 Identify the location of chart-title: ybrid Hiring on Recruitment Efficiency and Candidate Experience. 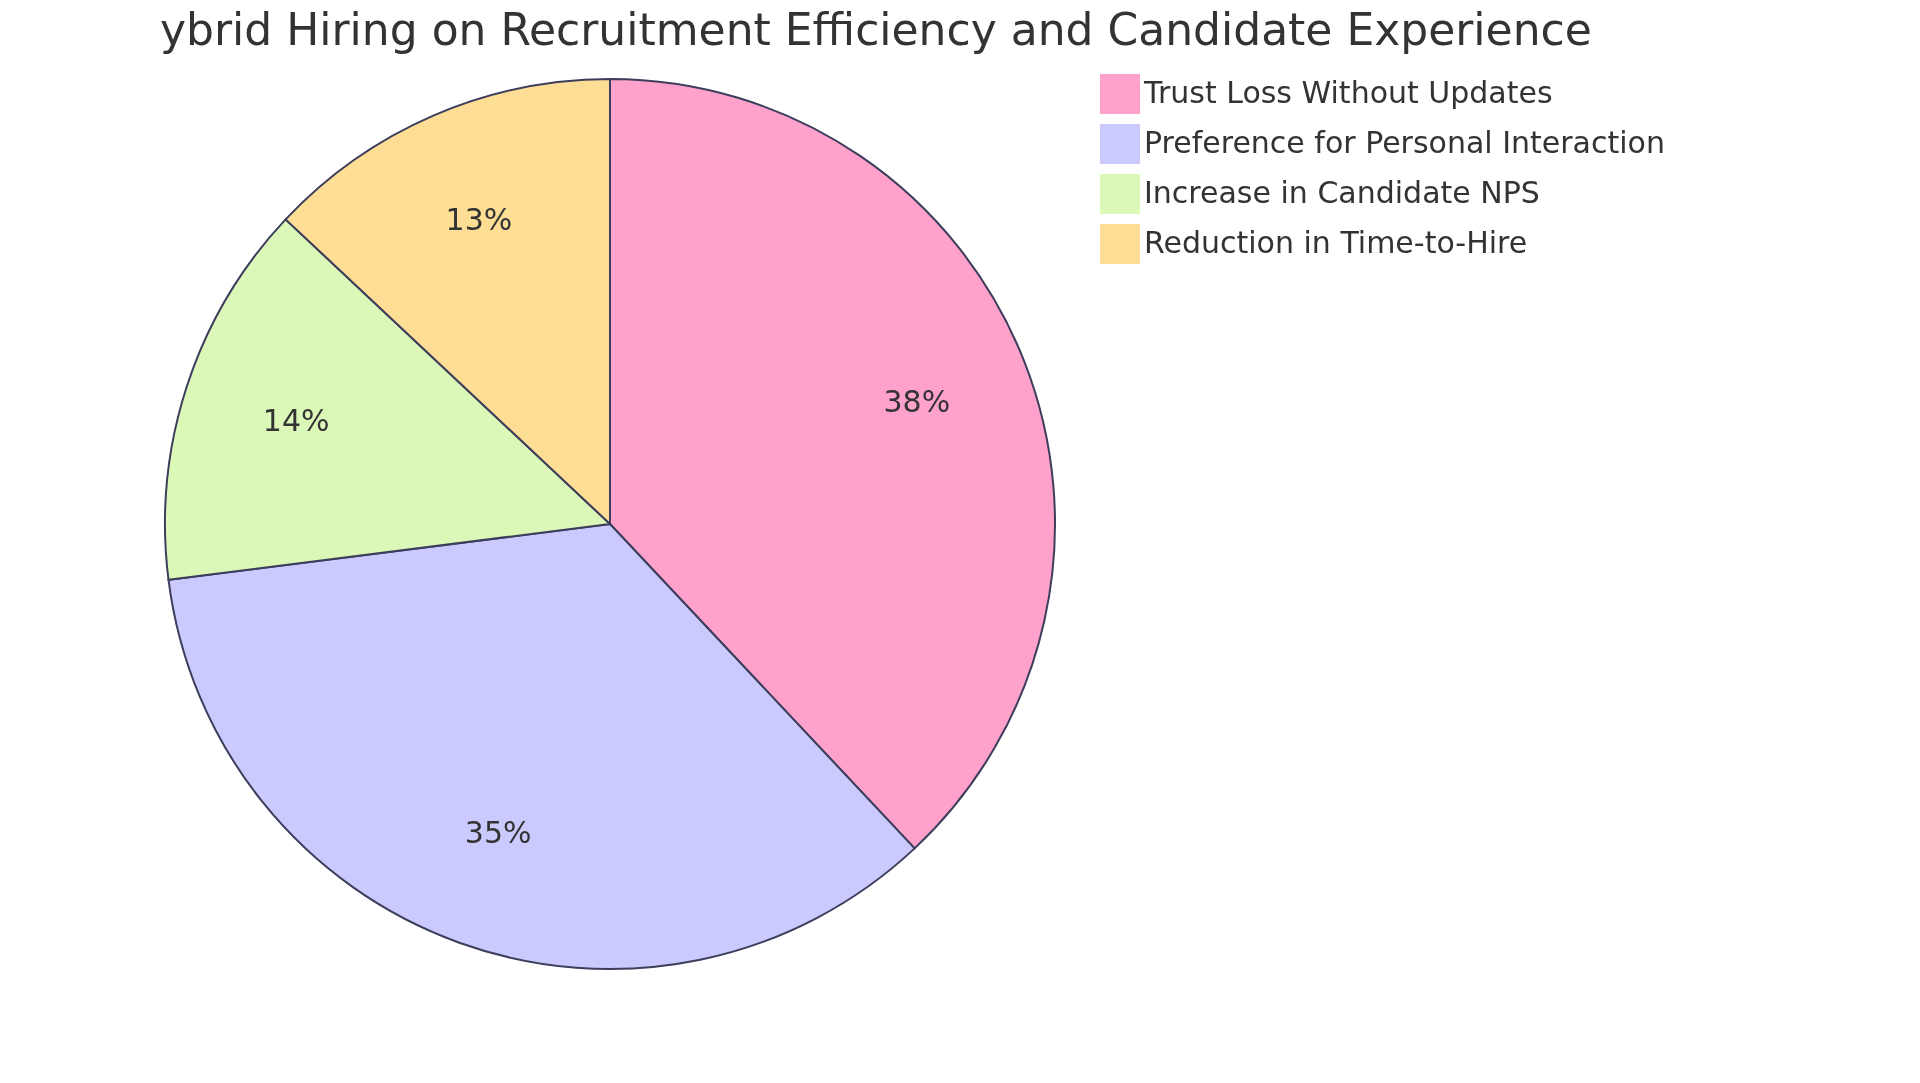
(876, 29).